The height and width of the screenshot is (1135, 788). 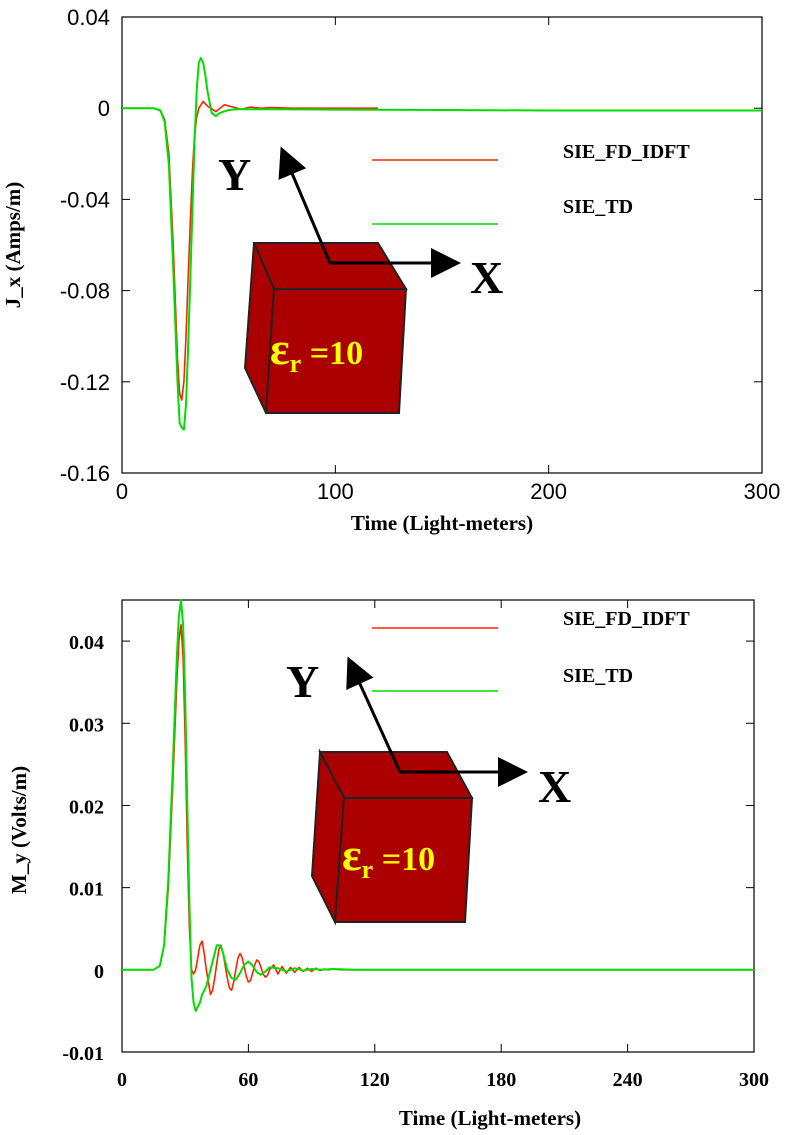 I want to click on x-tick-label: 120, so click(x=375, y=1080).